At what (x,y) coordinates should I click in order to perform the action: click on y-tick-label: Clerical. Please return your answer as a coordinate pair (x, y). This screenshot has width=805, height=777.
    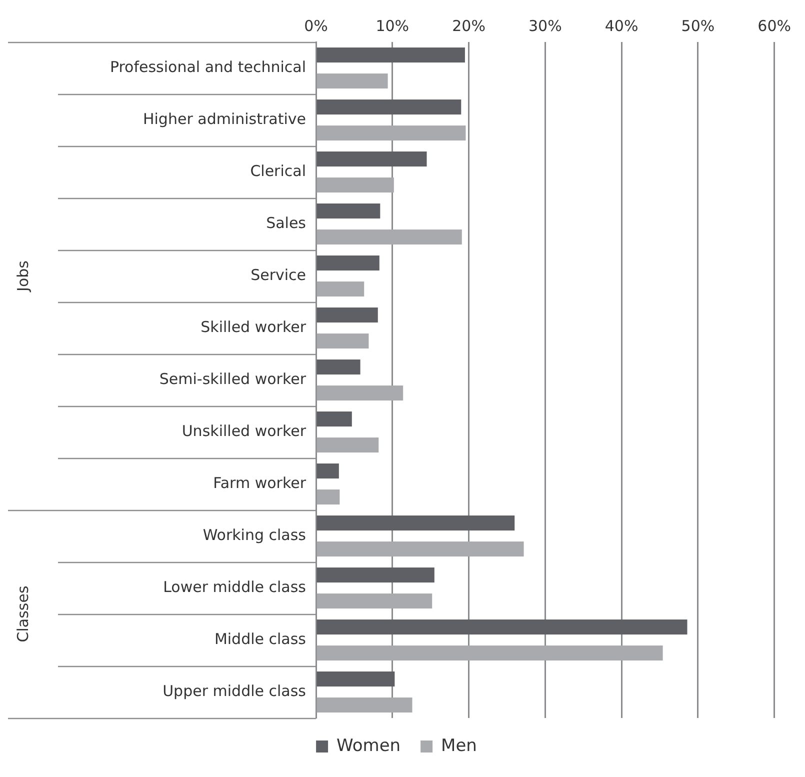
    Looking at the image, I should click on (278, 171).